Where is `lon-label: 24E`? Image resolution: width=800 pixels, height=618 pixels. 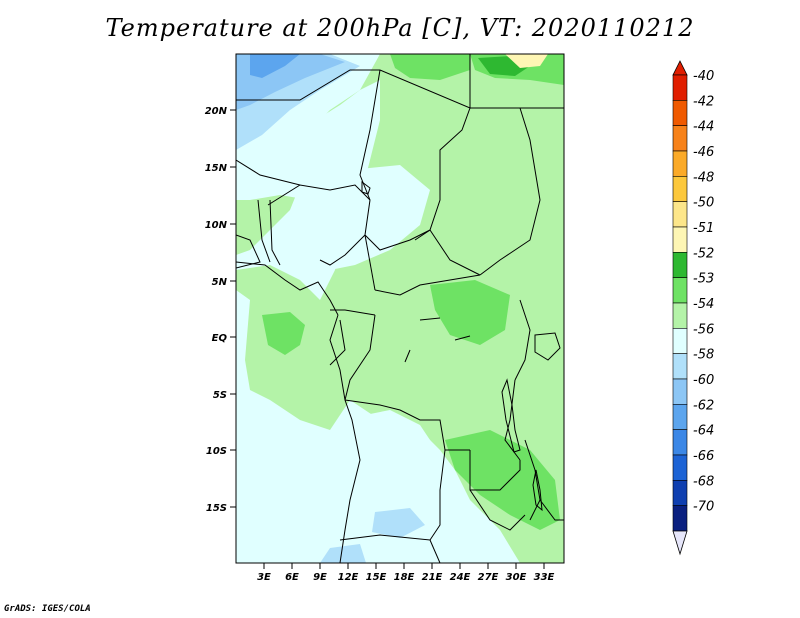
lon-label: 24E is located at coordinates (460, 577).